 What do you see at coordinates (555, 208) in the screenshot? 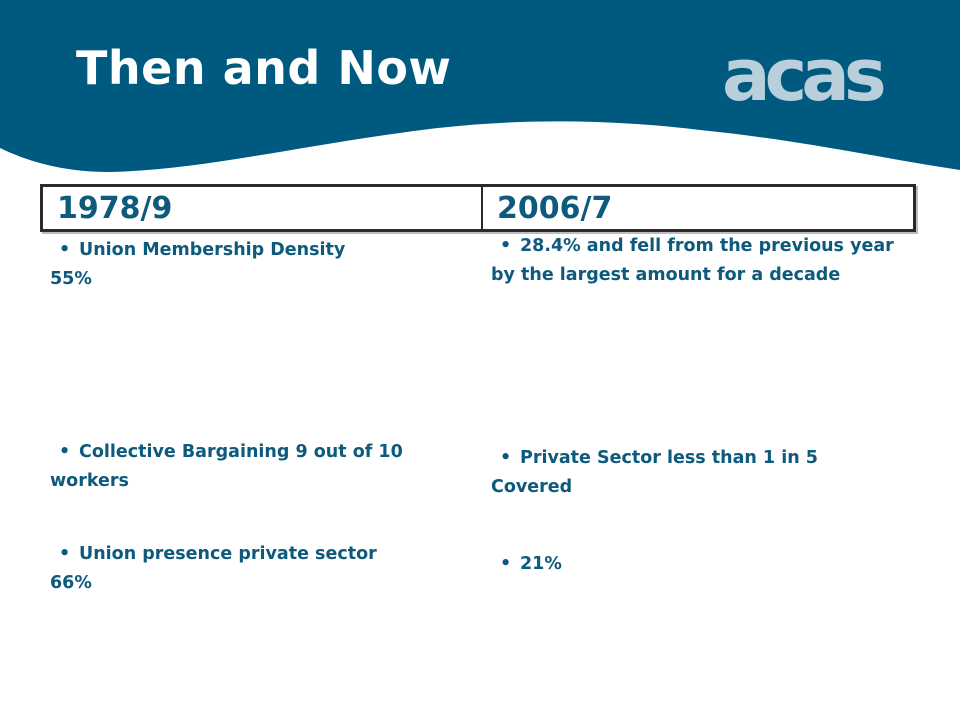
I see `column-header-now: 2006/7` at bounding box center [555, 208].